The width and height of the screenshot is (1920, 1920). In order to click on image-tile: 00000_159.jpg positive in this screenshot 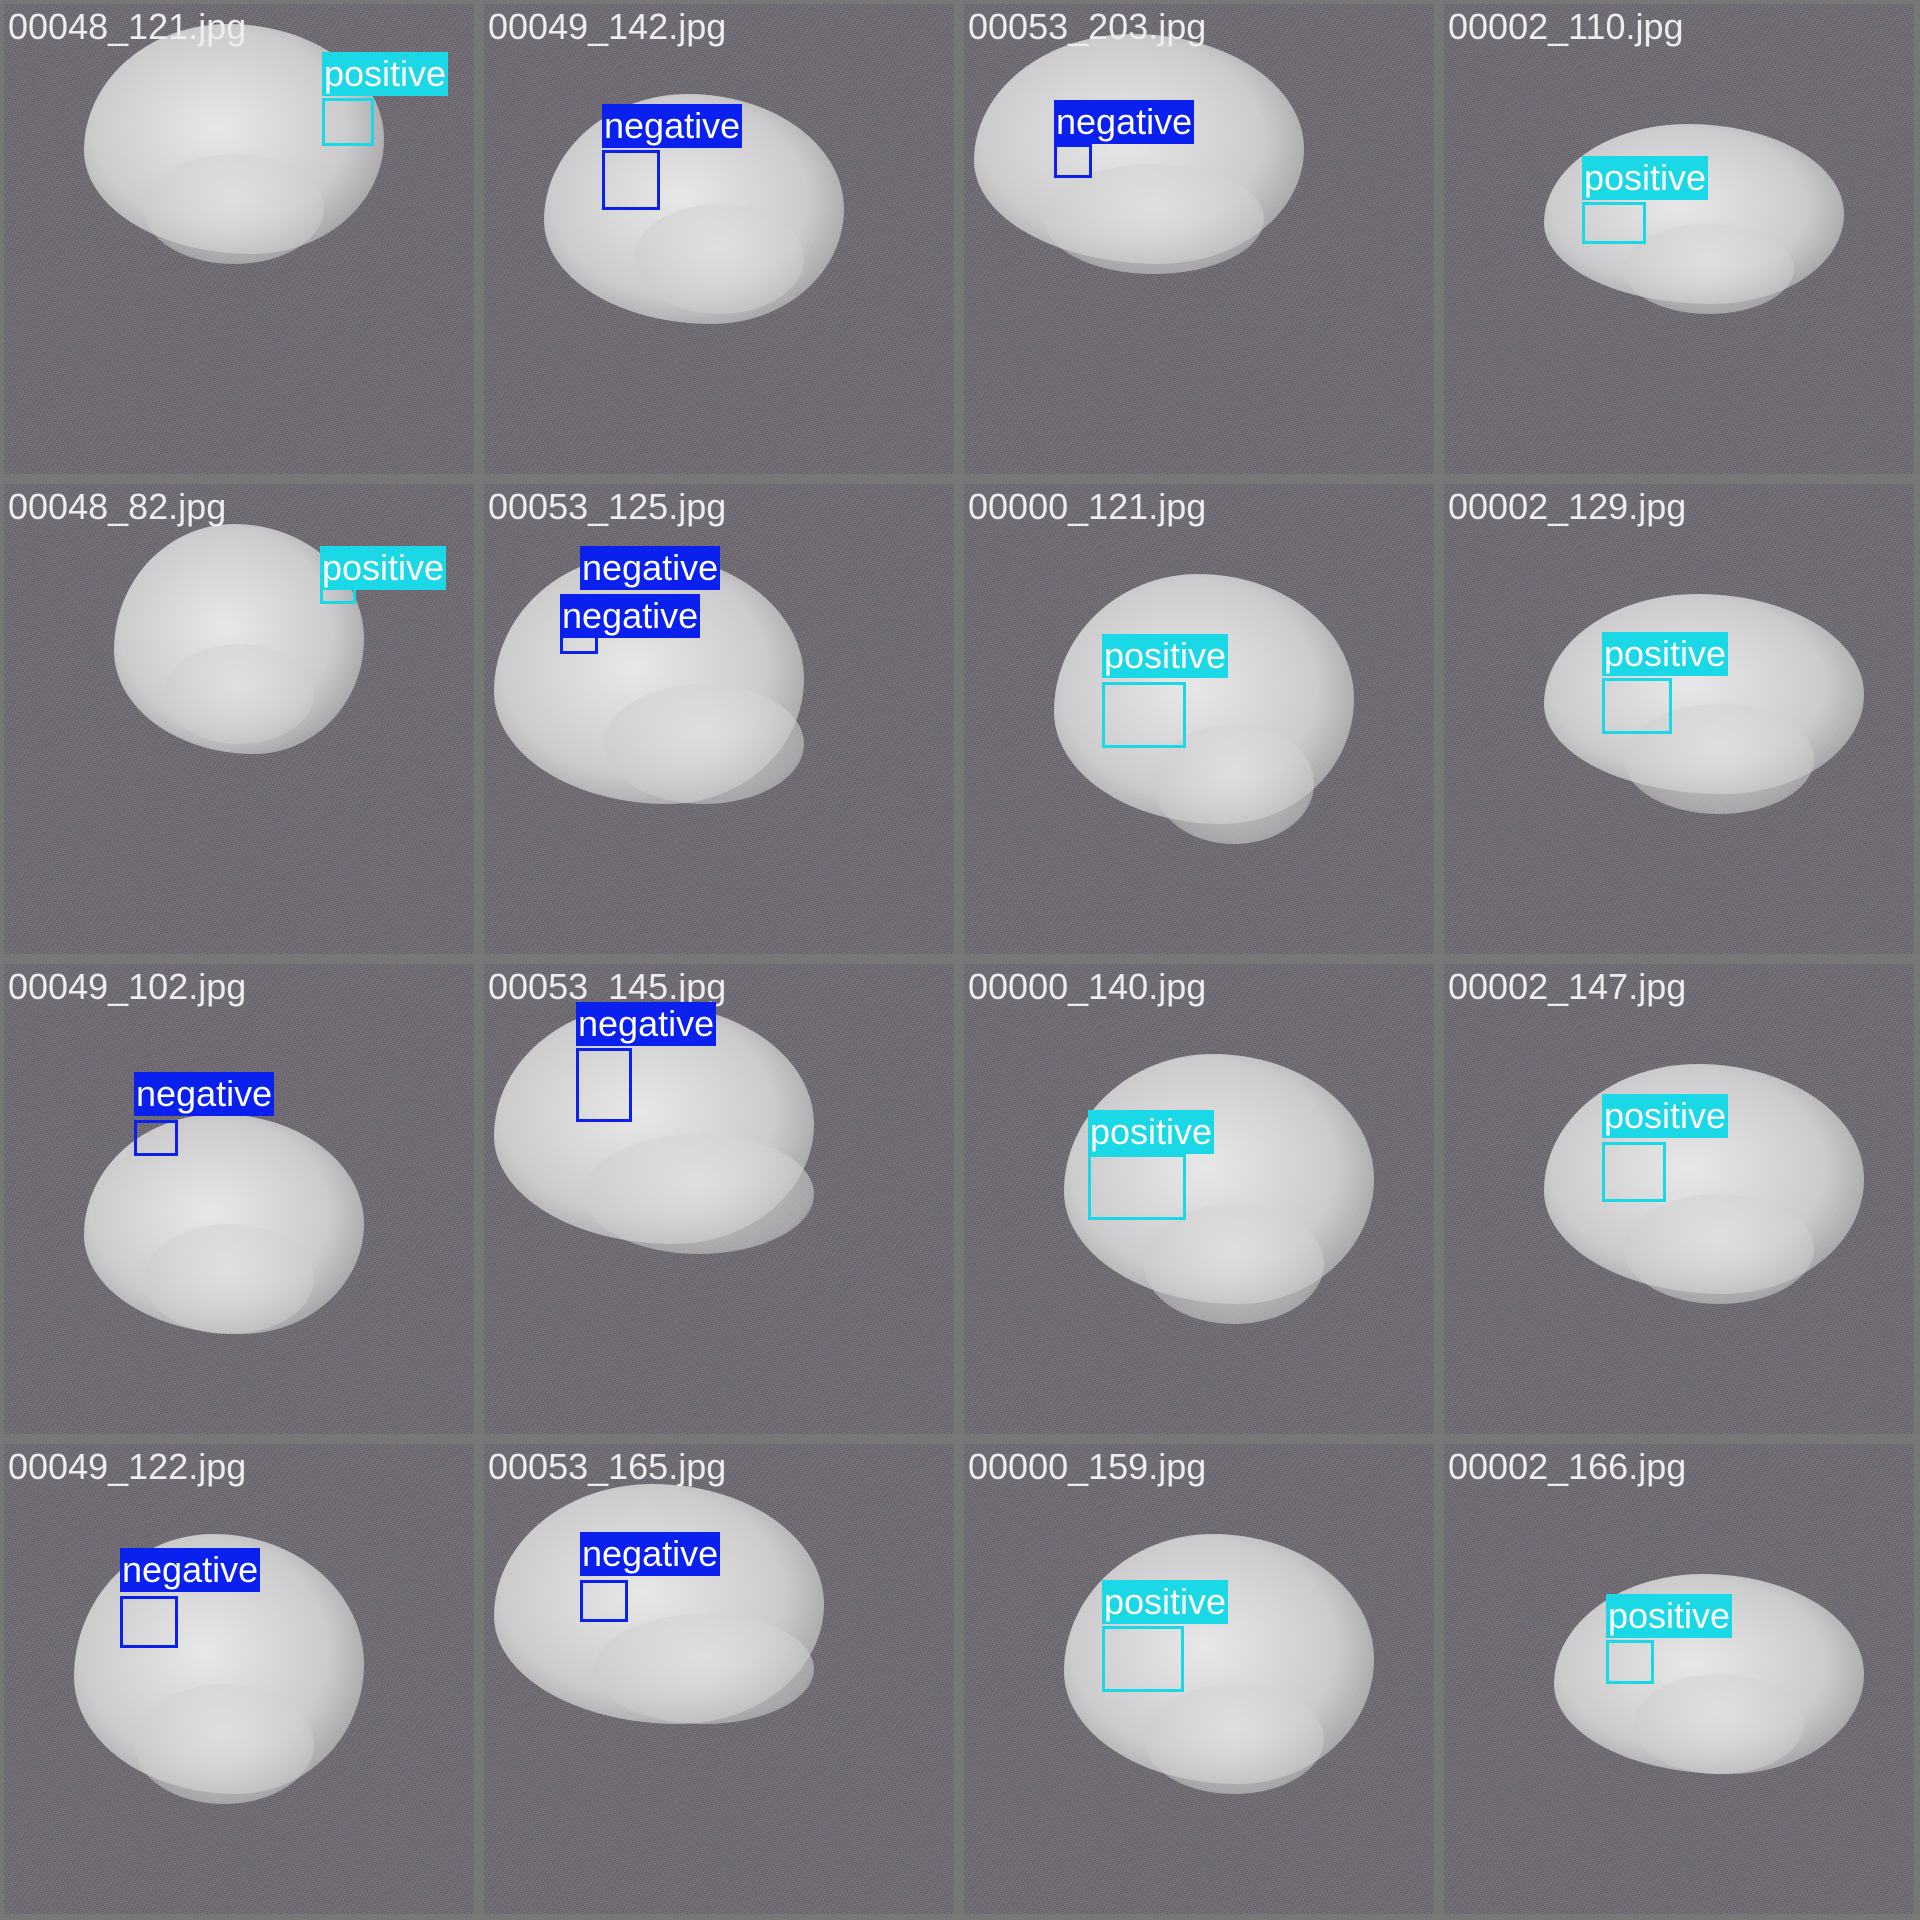, I will do `click(1199, 1679)`.